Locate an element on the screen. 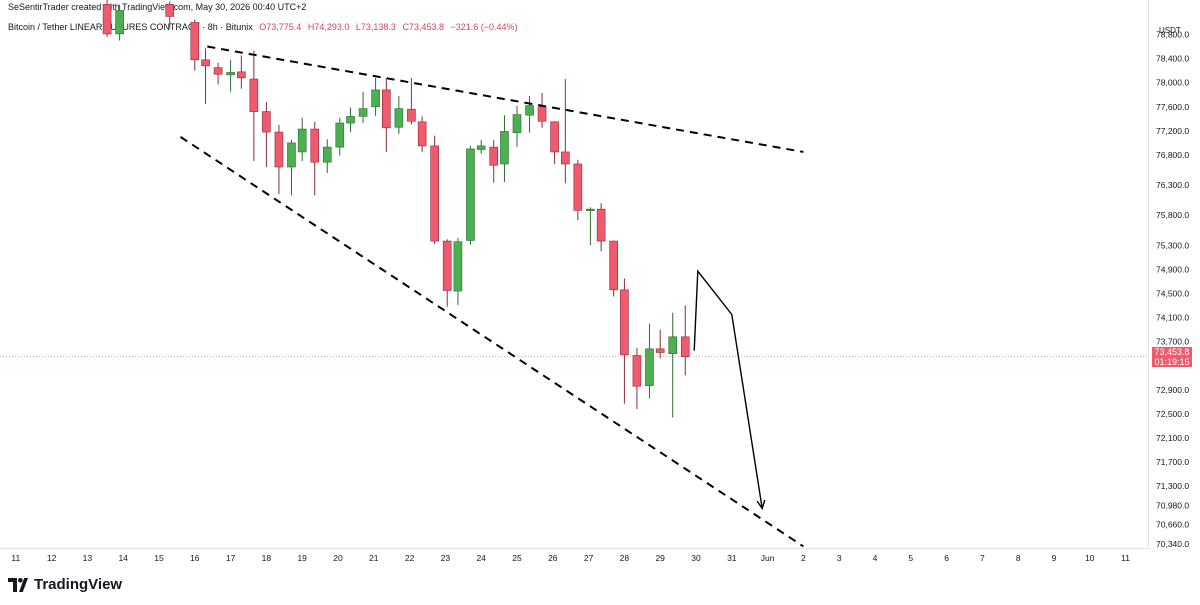  y-tick-label: 78,000.0 is located at coordinates (1172, 83).